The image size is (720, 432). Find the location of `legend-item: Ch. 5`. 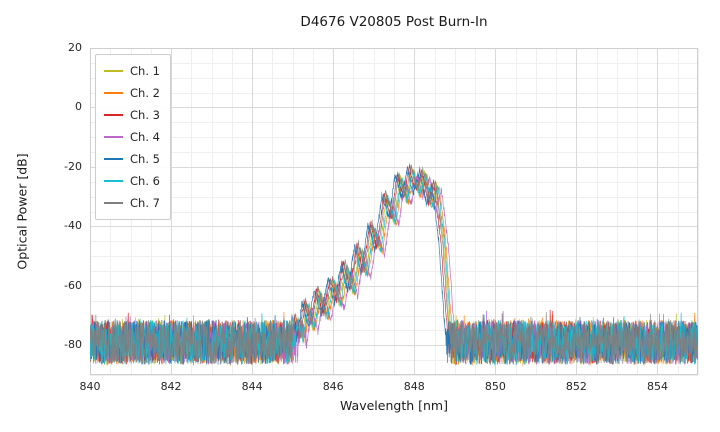

legend-item: Ch. 5 is located at coordinates (132, 159).